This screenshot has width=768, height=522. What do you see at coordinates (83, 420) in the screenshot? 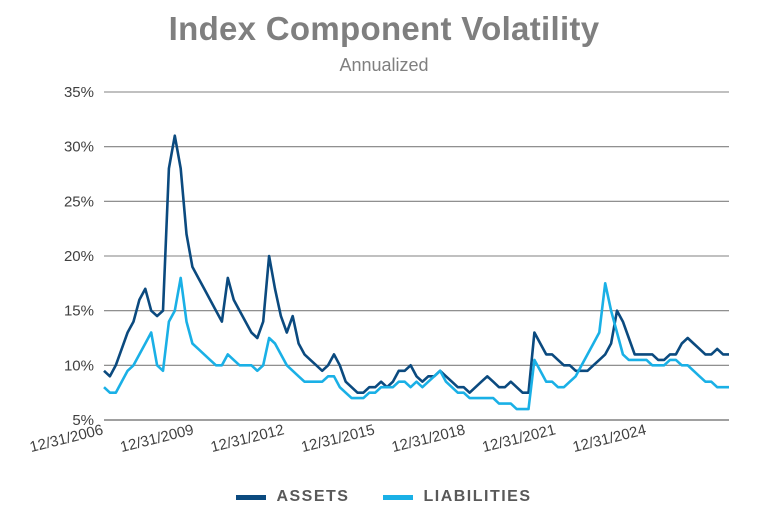
I see `y-tick-label: 5%` at bounding box center [83, 420].